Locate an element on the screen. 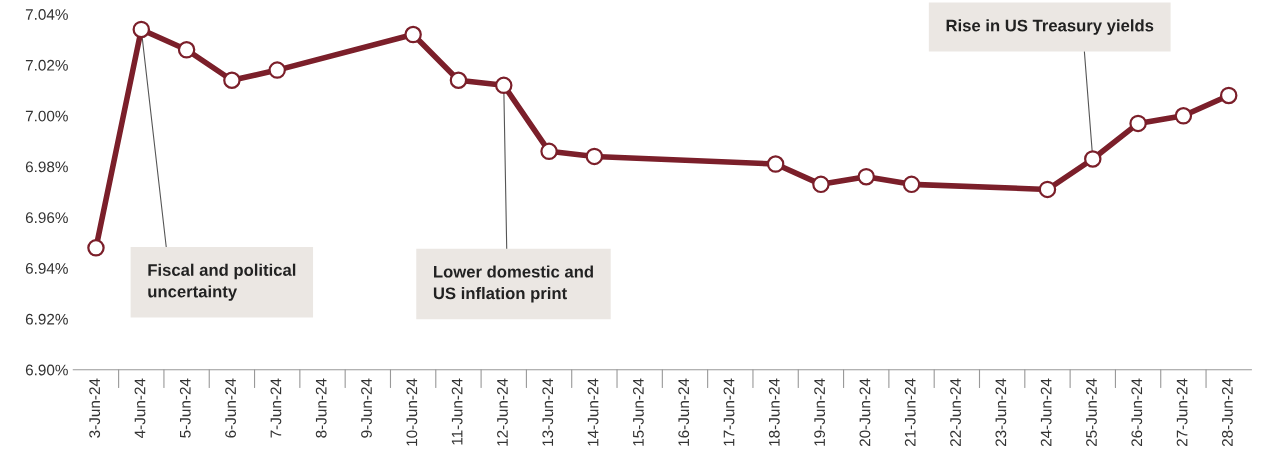 This screenshot has height=474, width=1264. annotation: Lower domestic and US inflation print is located at coordinates (513, 284).